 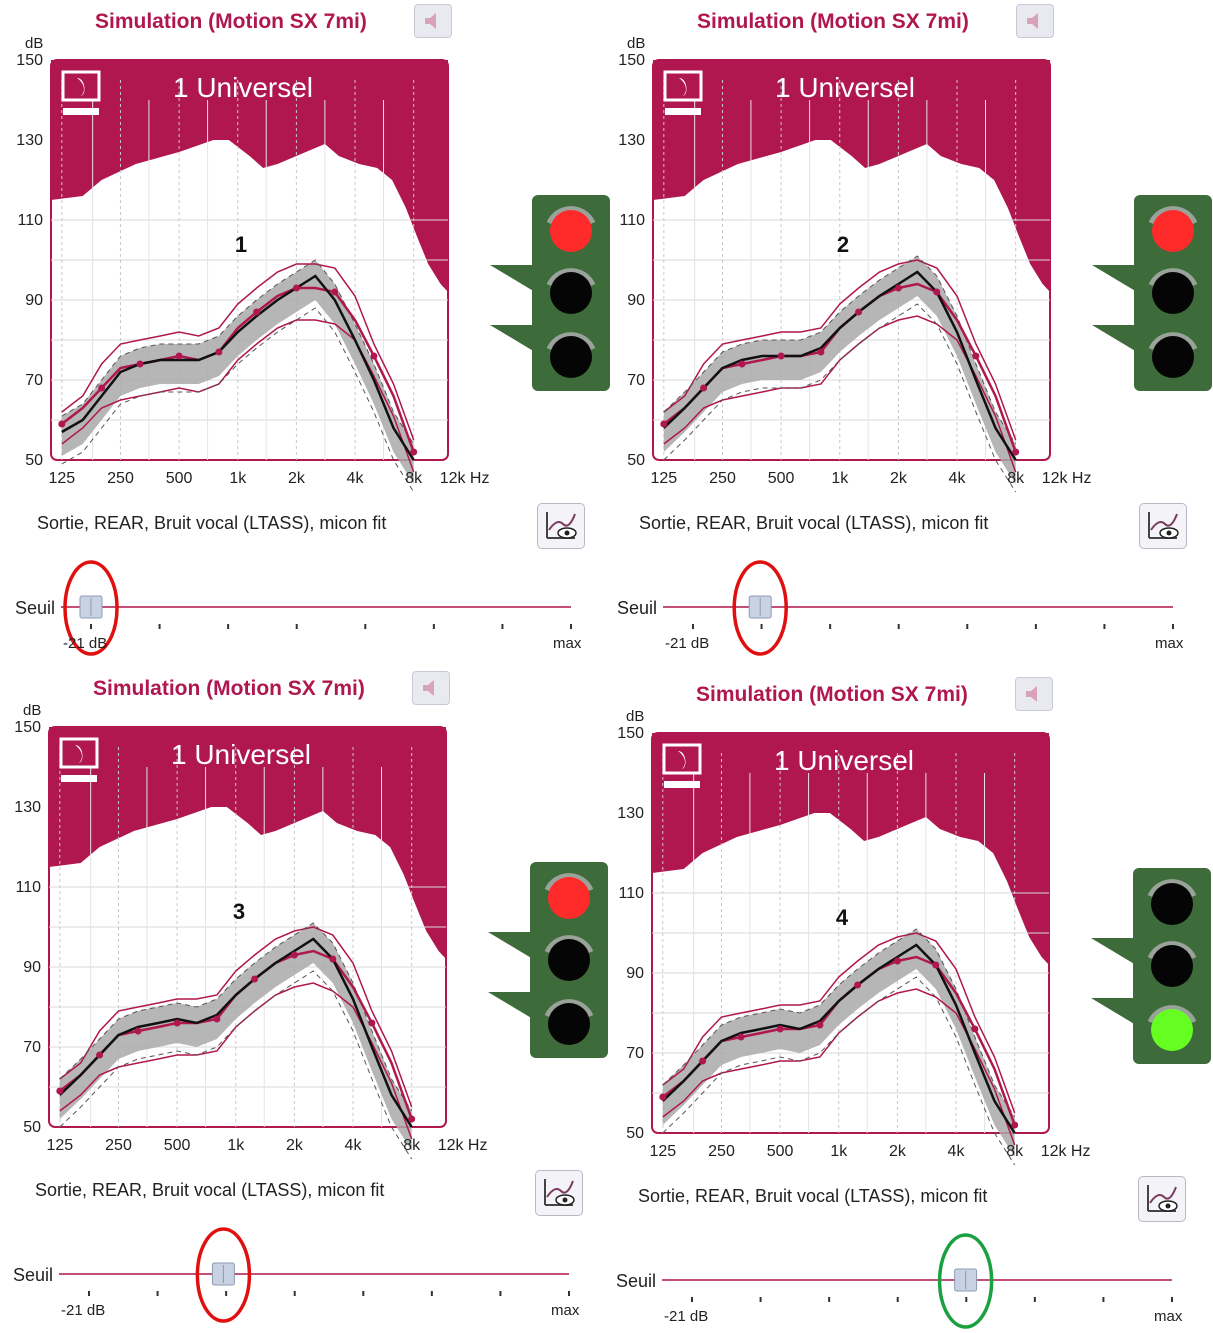 I want to click on measured-curve, so click(x=839, y=365).